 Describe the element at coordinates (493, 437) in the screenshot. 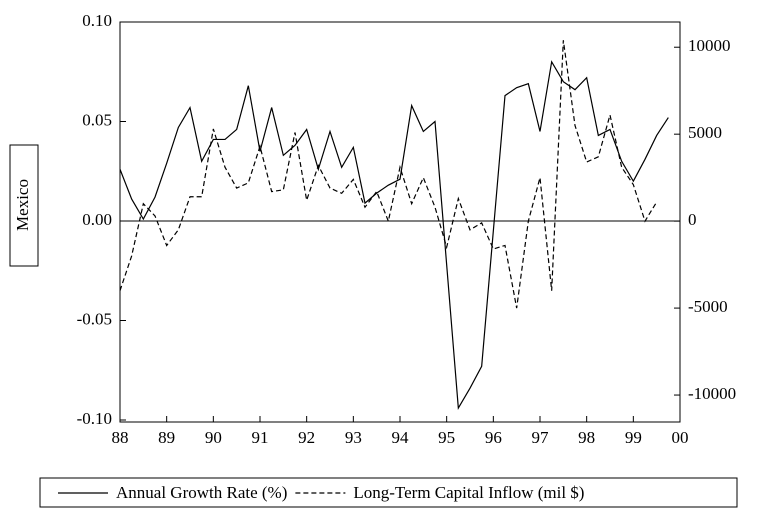

I see `x-tick-label: 96` at that location.